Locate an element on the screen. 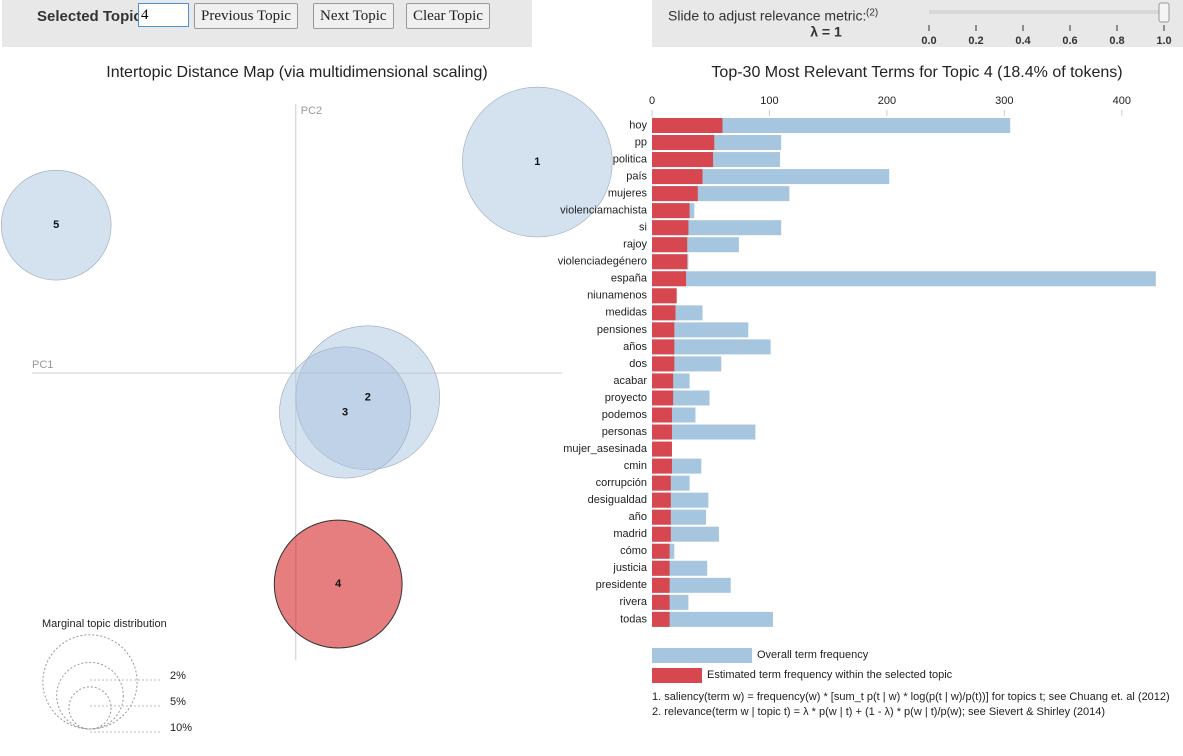  slider-tick-label: 0.8 is located at coordinates (1116, 41).